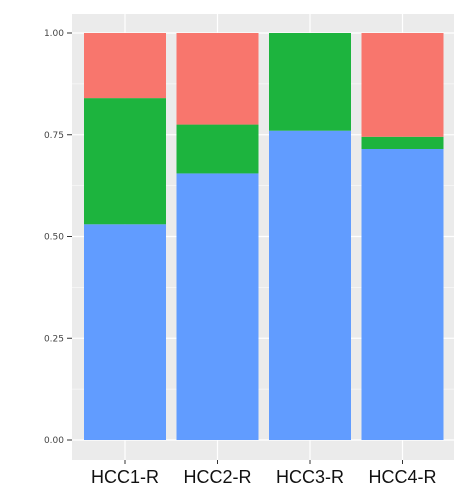 Image resolution: width=459 pixels, height=492 pixels. What do you see at coordinates (310, 477) in the screenshot?
I see `x-tick-label: HCC3-R` at bounding box center [310, 477].